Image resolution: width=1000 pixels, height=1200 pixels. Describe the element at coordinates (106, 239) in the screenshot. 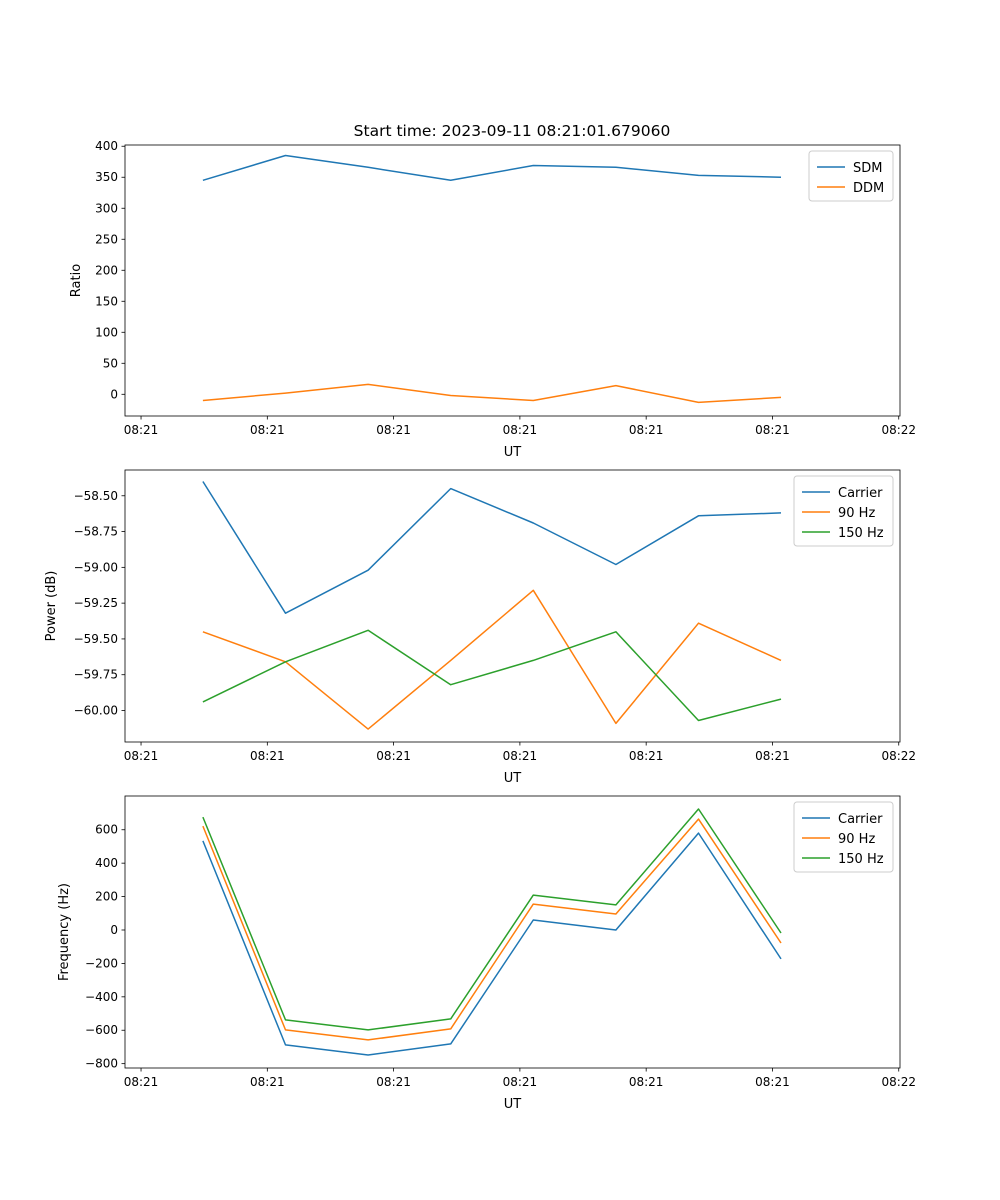

I see `y-tick-label: 250` at that location.